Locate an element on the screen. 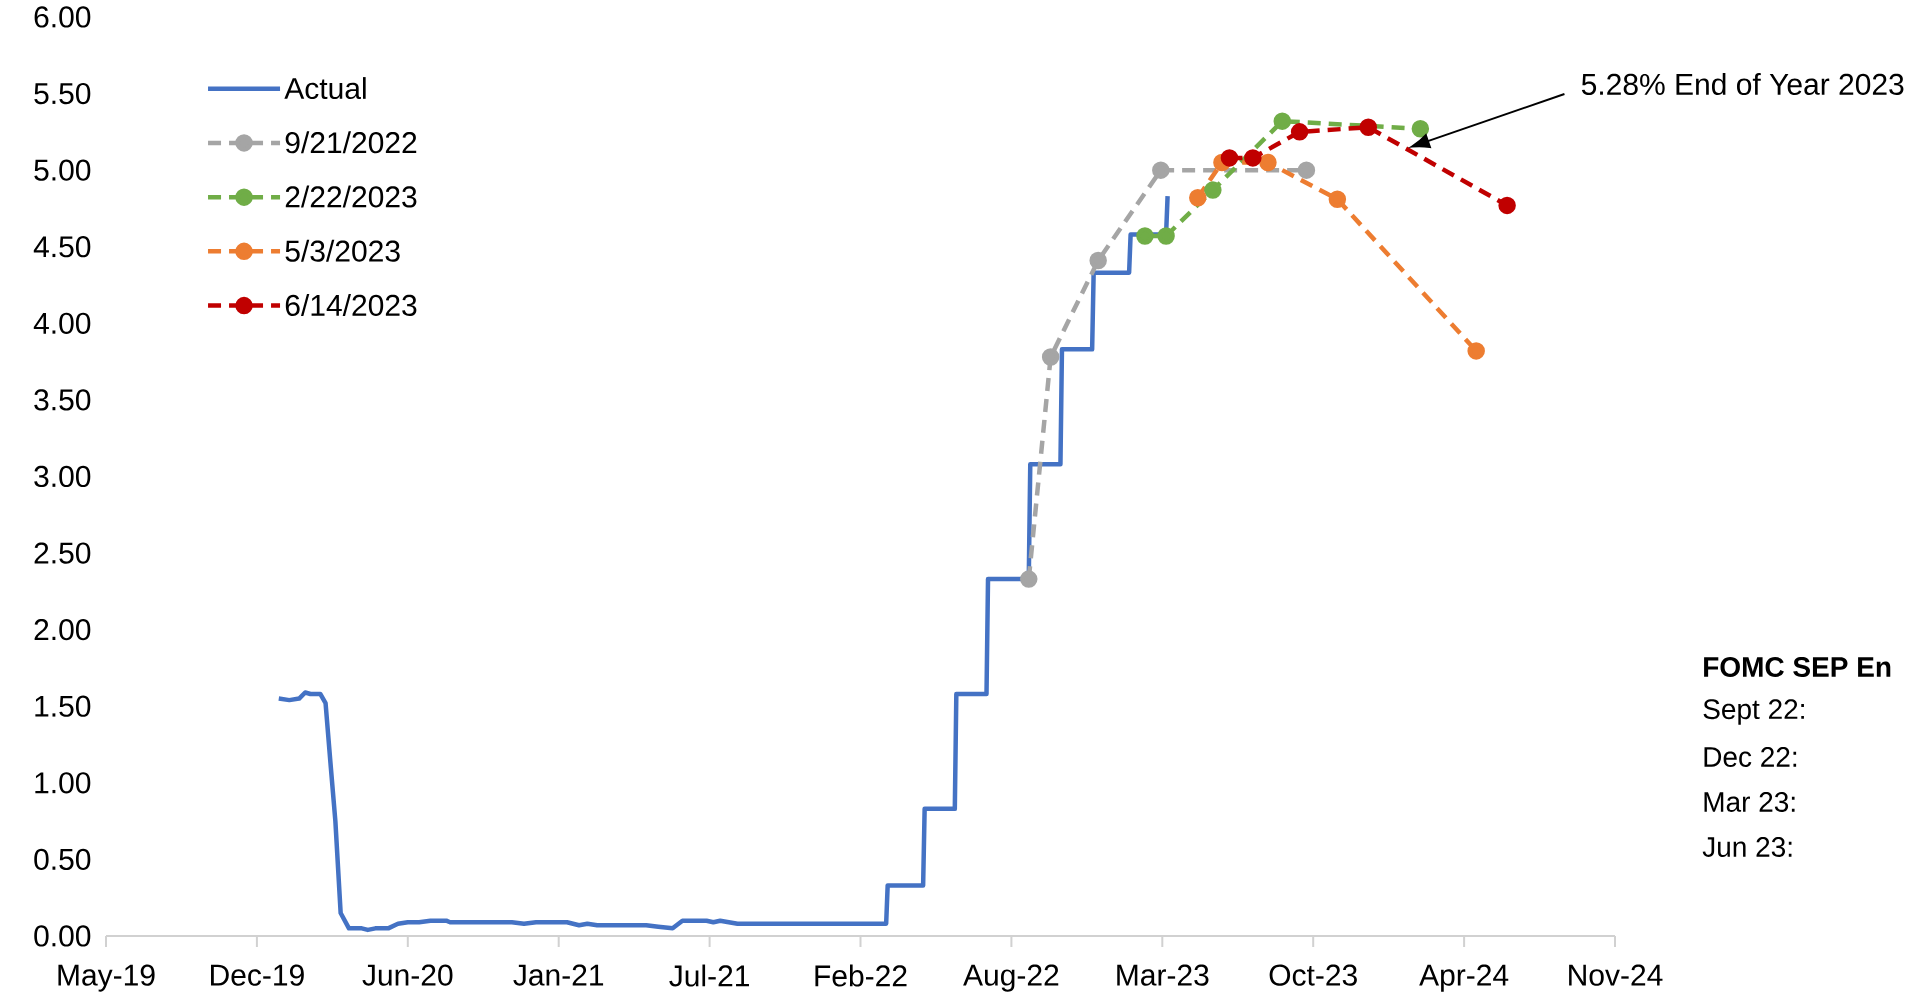 This screenshot has width=1911, height=1000. y-tick-label: 5.50 is located at coordinates (62, 93).